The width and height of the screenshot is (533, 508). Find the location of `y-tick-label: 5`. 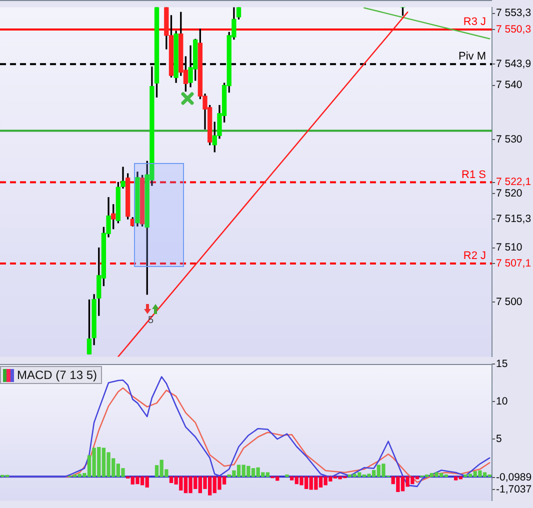

y-tick-label: 5 is located at coordinates (499, 439).